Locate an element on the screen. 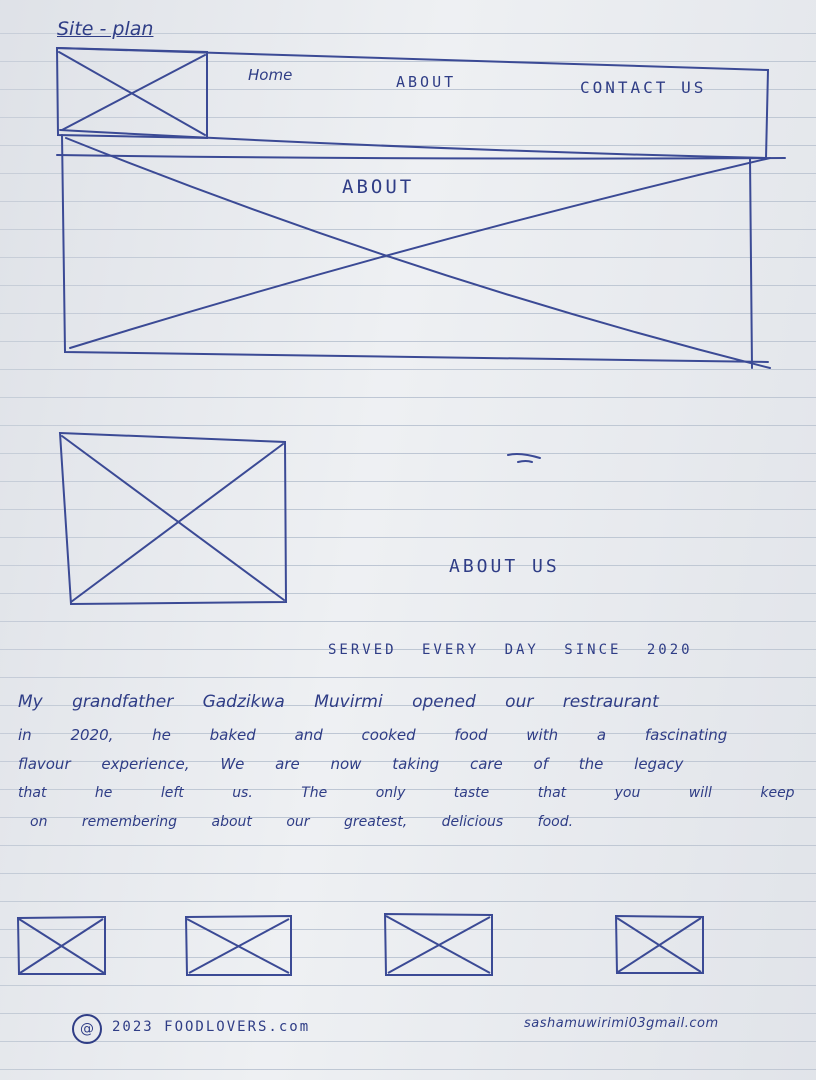  nav-about: ABOUT is located at coordinates (426, 82).